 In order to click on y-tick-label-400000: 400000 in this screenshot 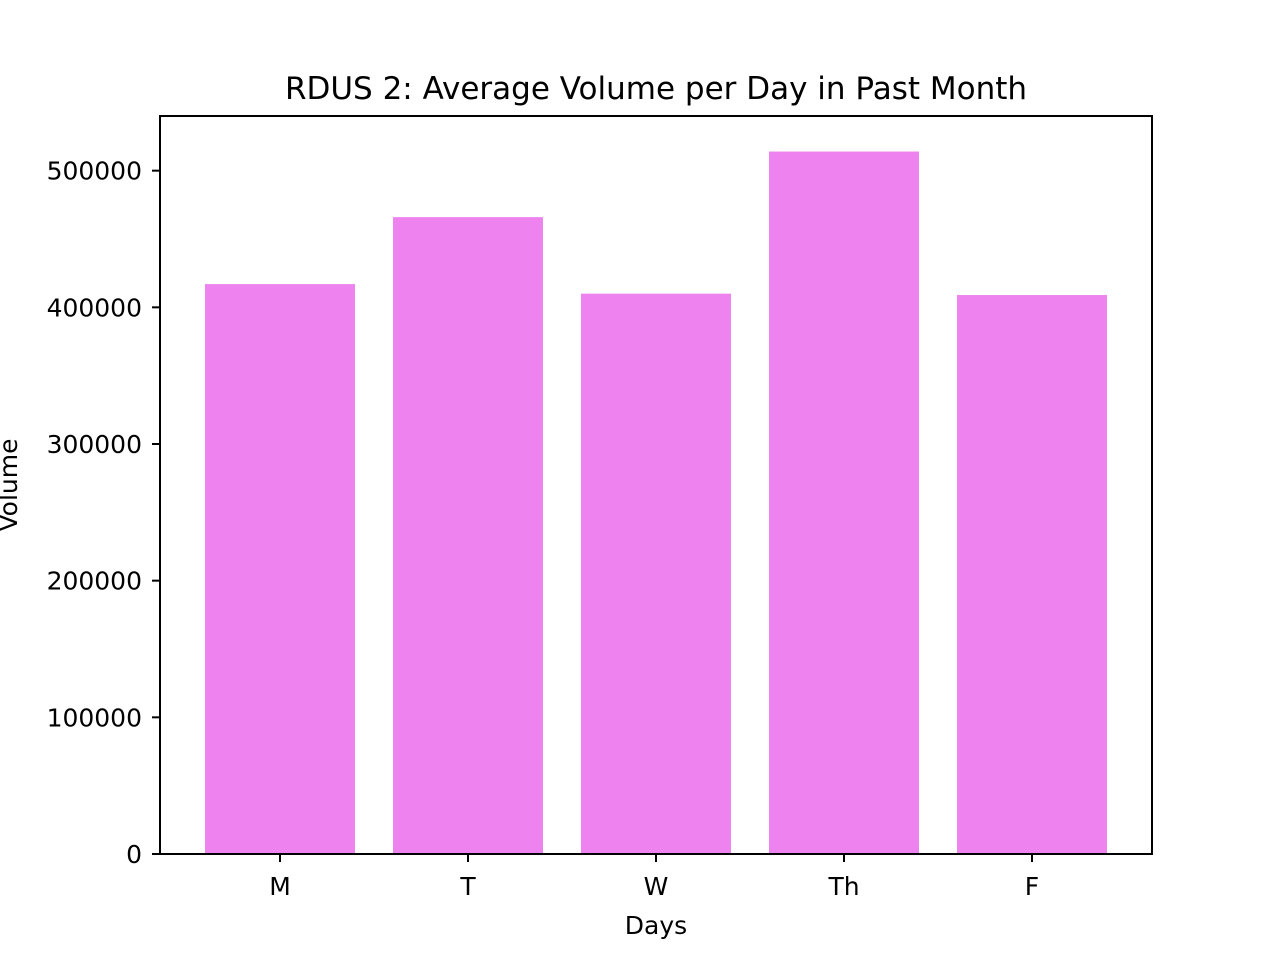, I will do `click(94, 307)`.